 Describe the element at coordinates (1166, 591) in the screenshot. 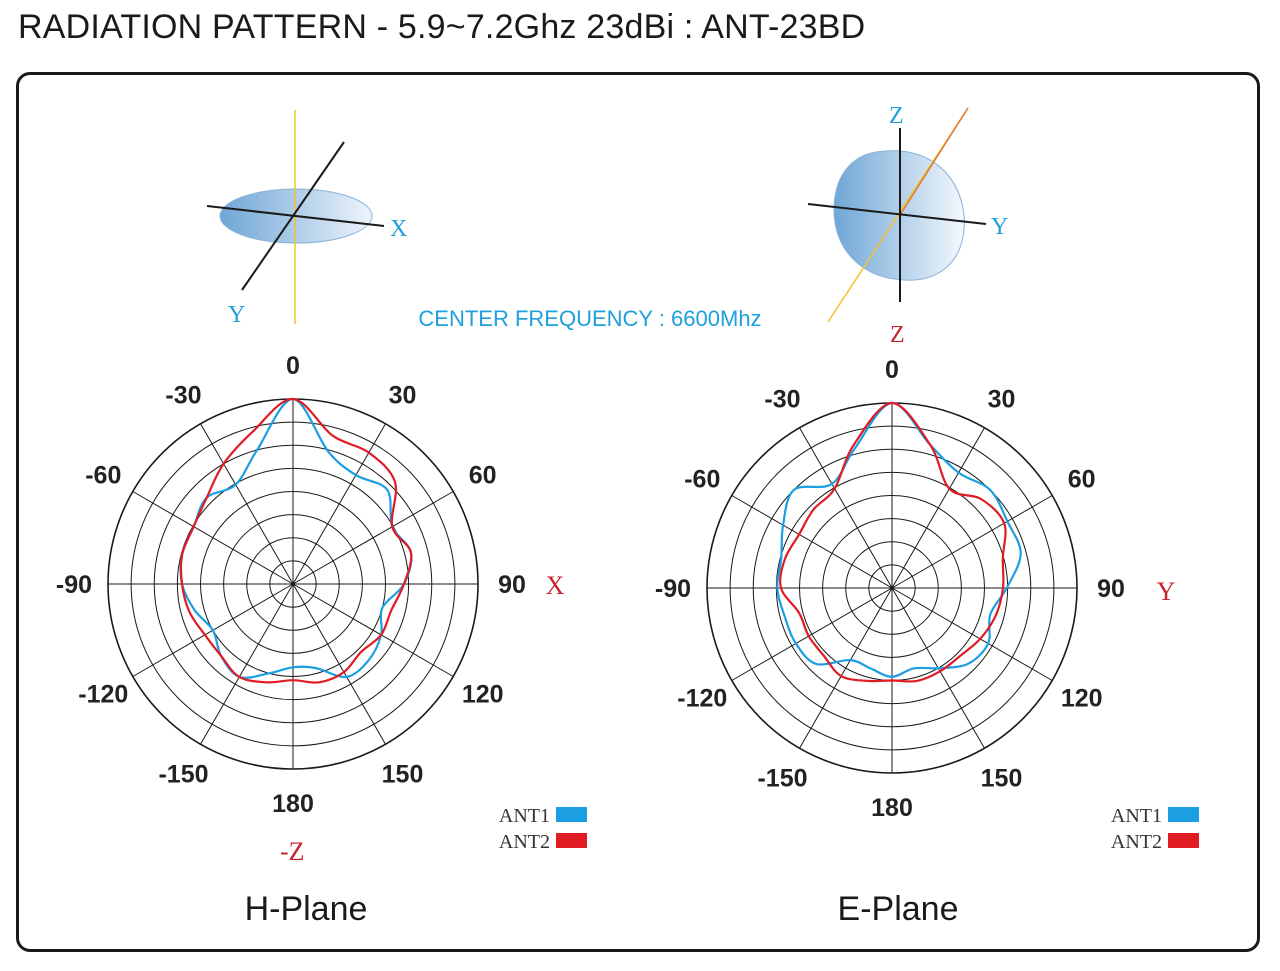

I see `plane-side-axis-label: Y` at that location.